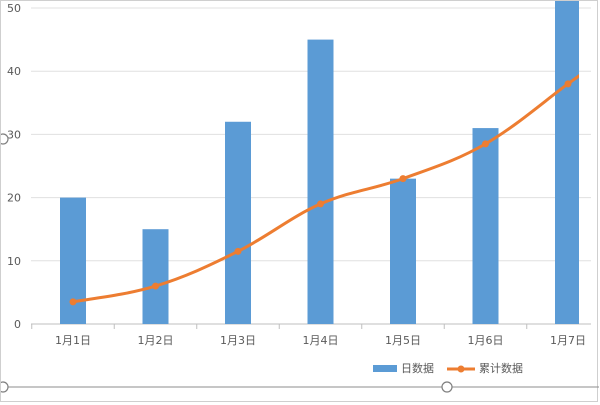 The image size is (600, 405). What do you see at coordinates (14, 198) in the screenshot?
I see `y-tick-label: 20` at bounding box center [14, 198].